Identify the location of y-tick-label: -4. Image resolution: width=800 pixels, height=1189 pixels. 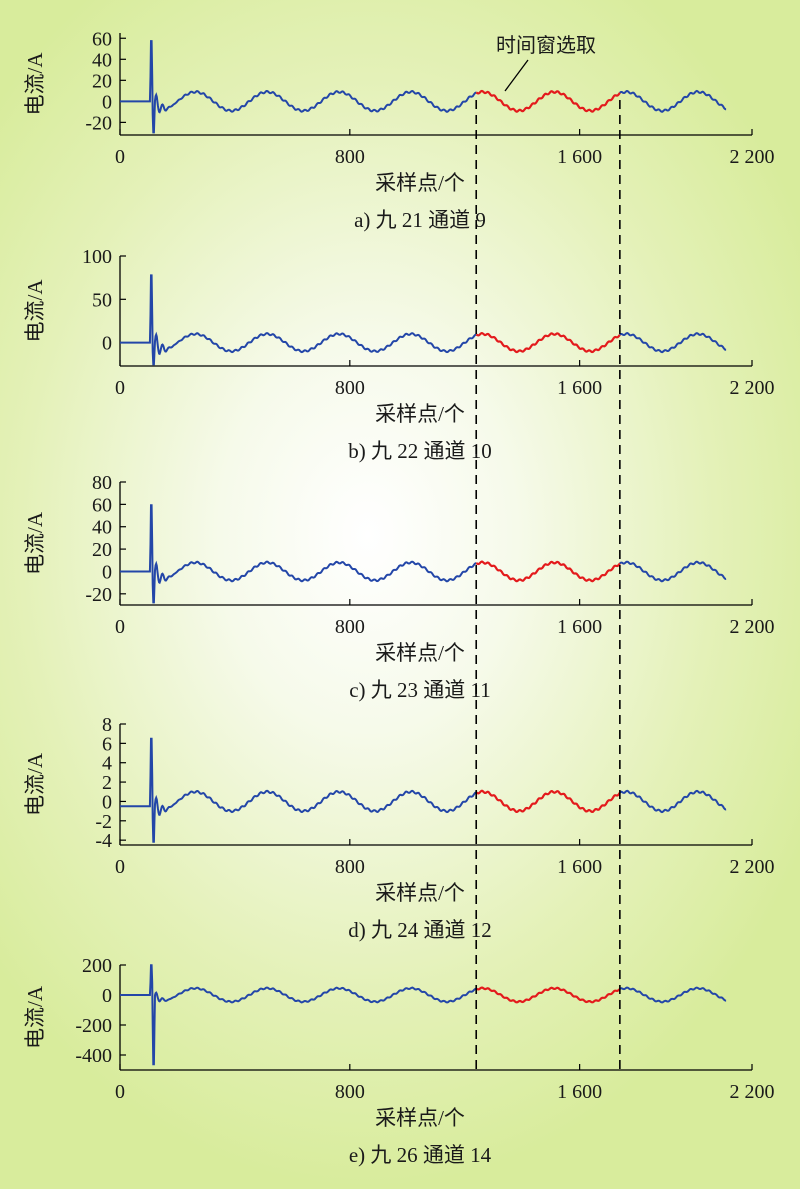
(103, 841).